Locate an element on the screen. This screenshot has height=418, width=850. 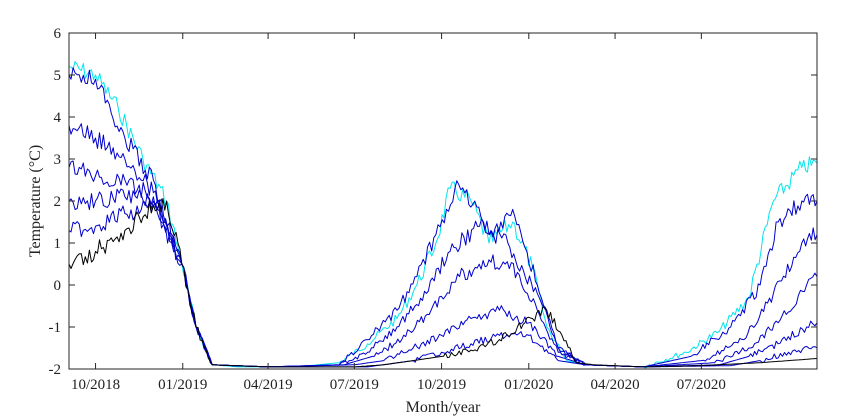
x-tick-label: 10/2019 is located at coordinates (441, 385).